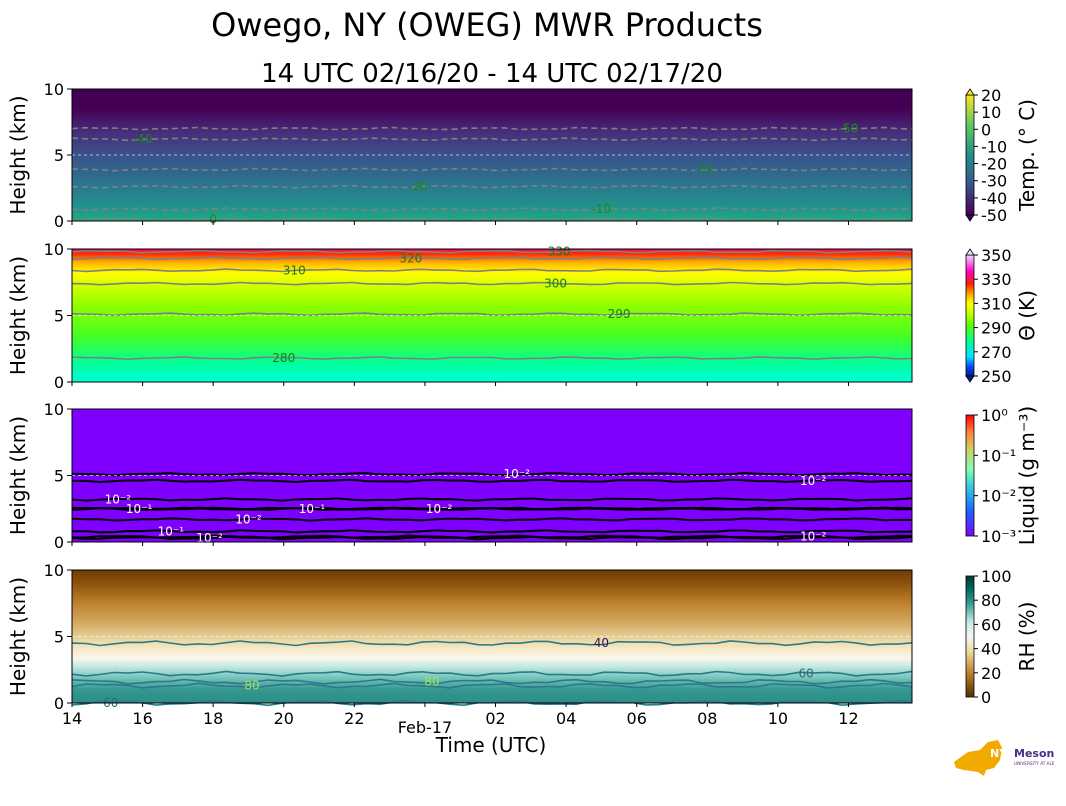 The height and width of the screenshot is (806, 1066). Describe the element at coordinates (171, 531) in the screenshot. I see `contour-label: 10⁻¹` at that location.